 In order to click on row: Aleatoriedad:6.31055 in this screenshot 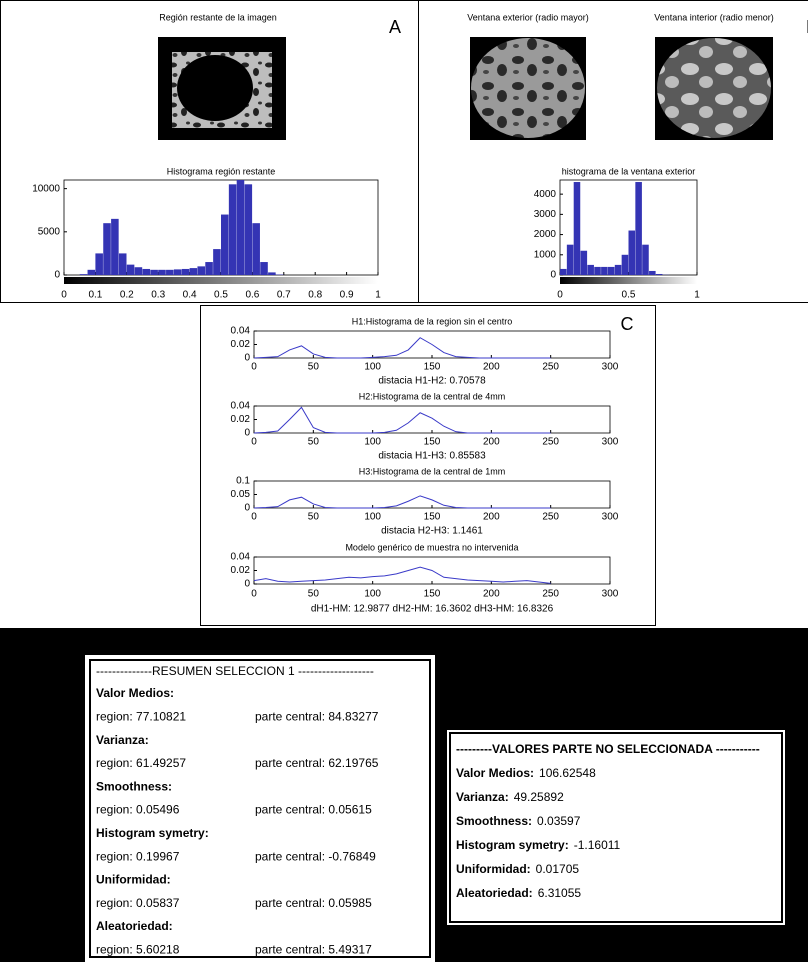, I will do `click(518, 893)`.